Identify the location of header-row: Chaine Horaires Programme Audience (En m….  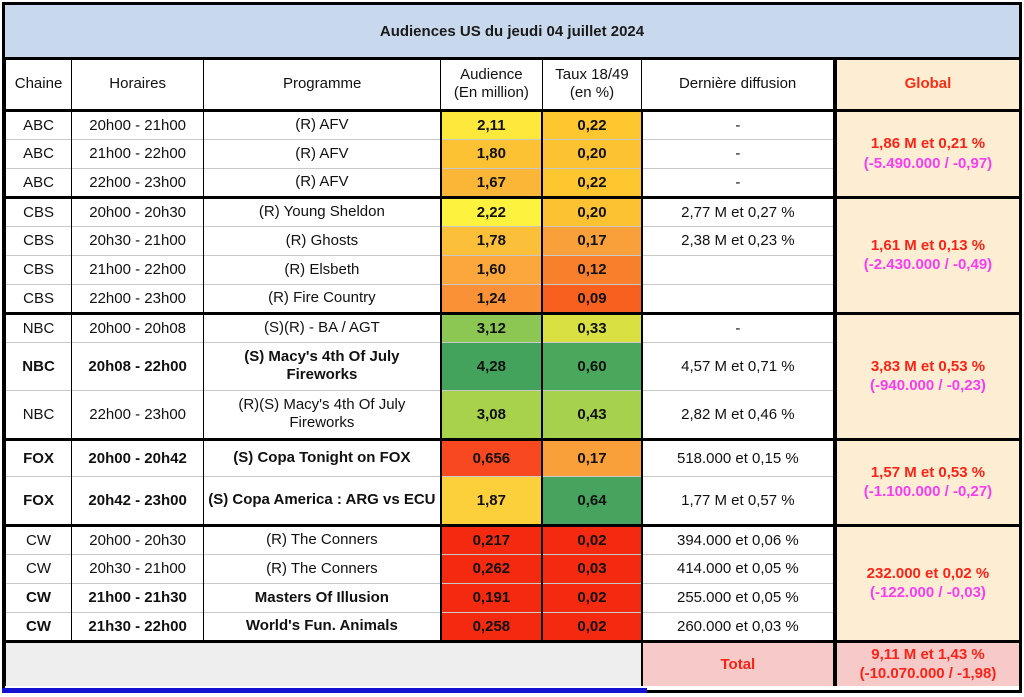
(511, 86).